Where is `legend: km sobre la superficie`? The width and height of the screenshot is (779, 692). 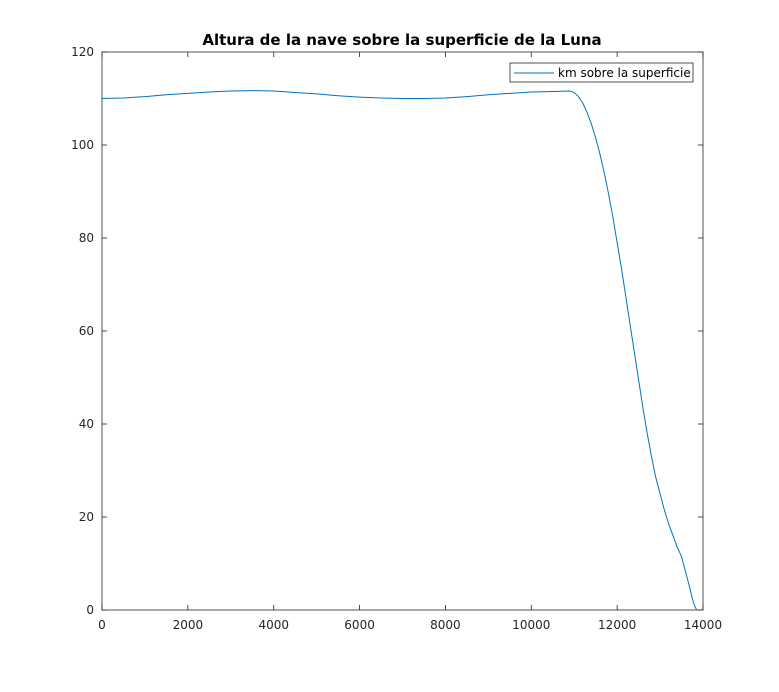 legend: km sobre la superficie is located at coordinates (601, 72).